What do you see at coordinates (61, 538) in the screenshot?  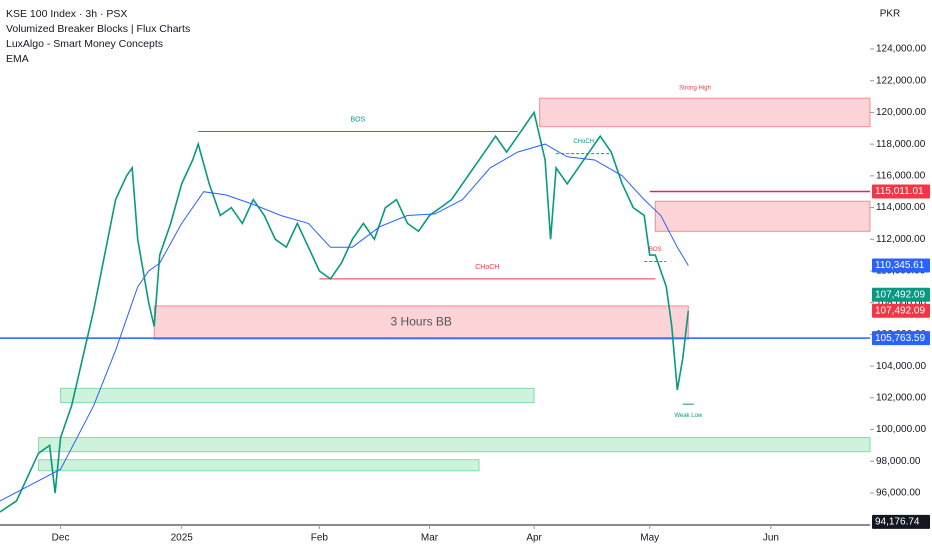 I see `x-tick-label: Dec` at bounding box center [61, 538].